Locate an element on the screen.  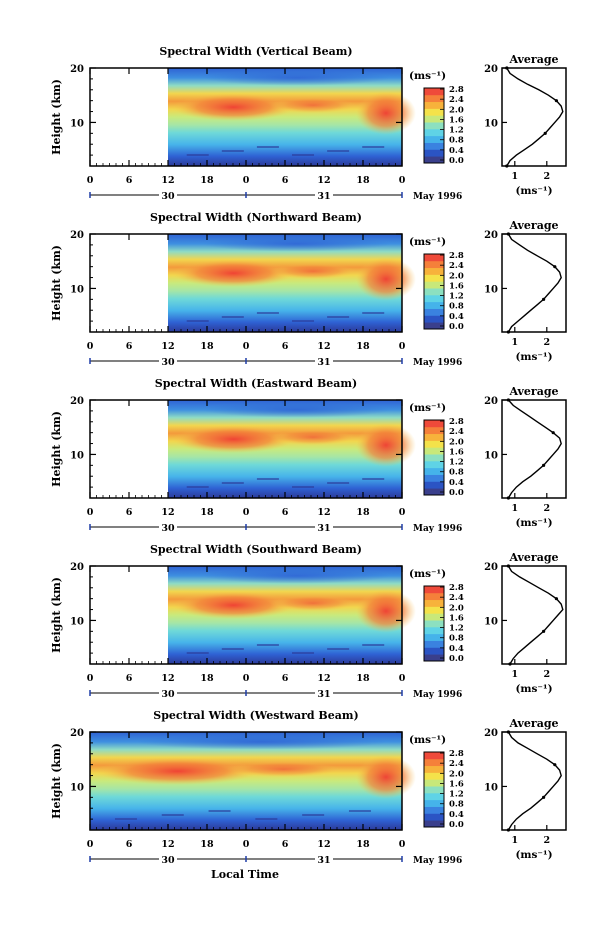
day-label: 30 is located at coordinates (168, 528).